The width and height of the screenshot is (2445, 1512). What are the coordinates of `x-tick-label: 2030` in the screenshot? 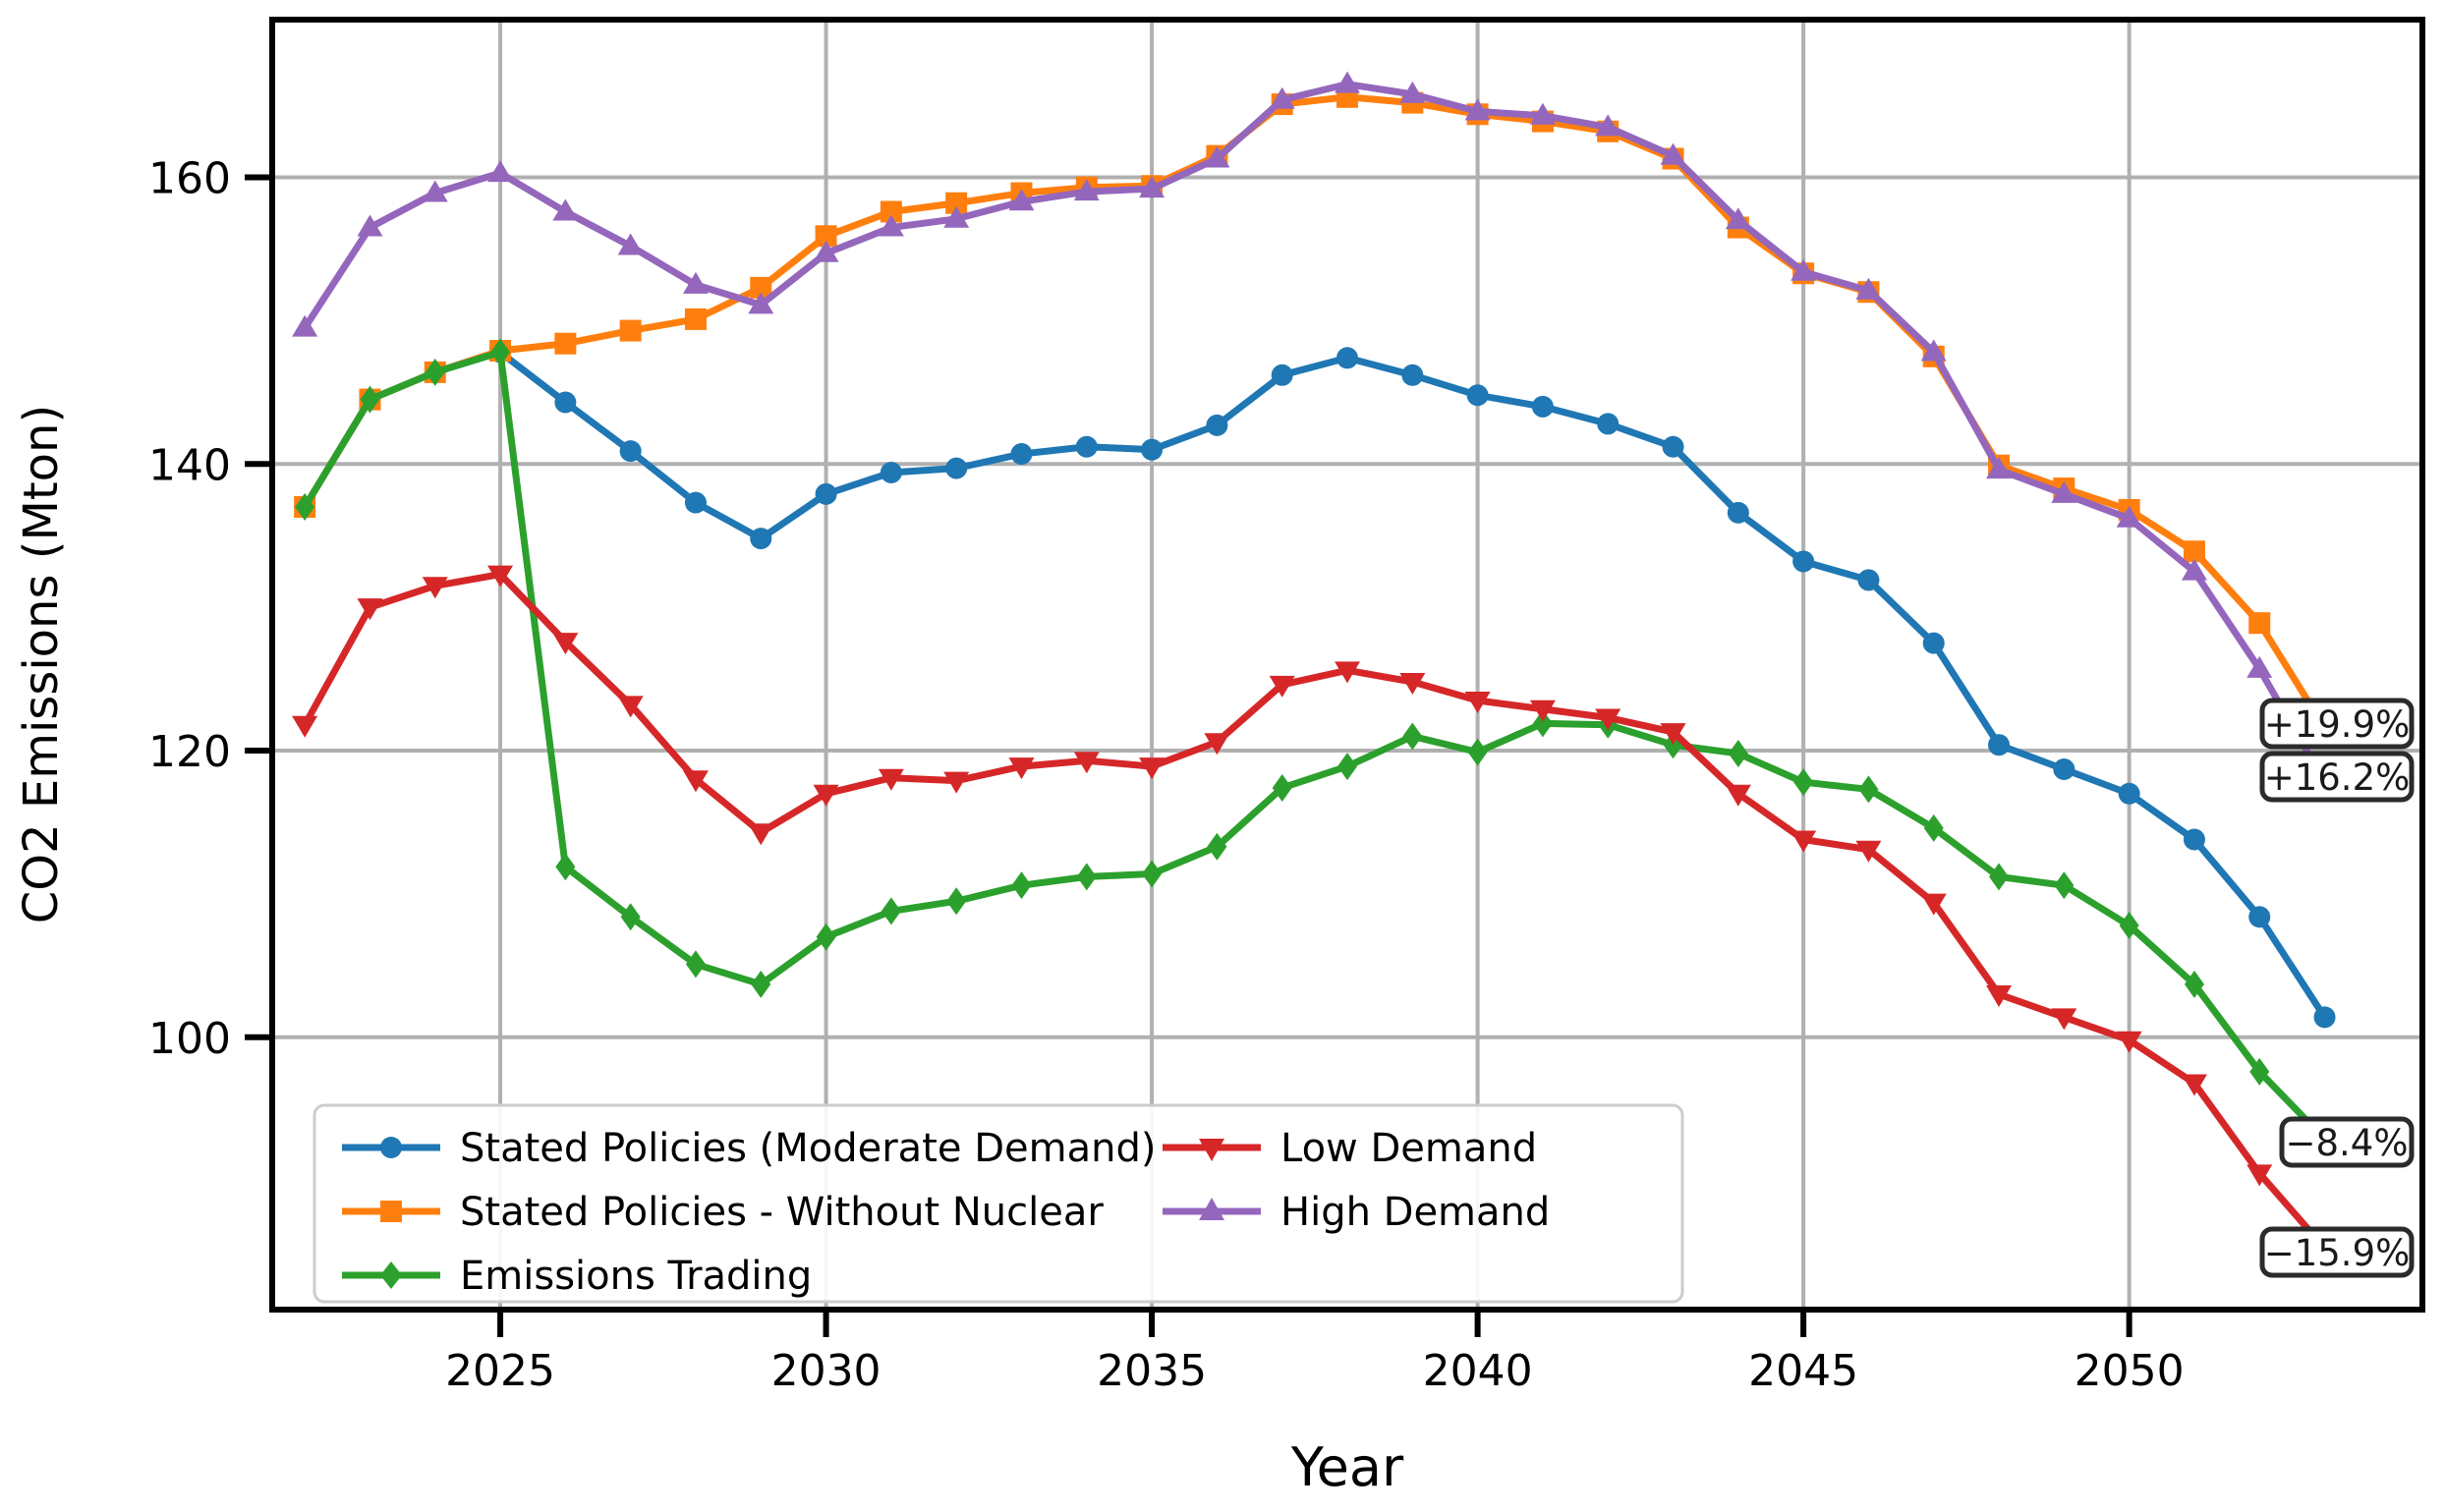 It's located at (826, 1371).